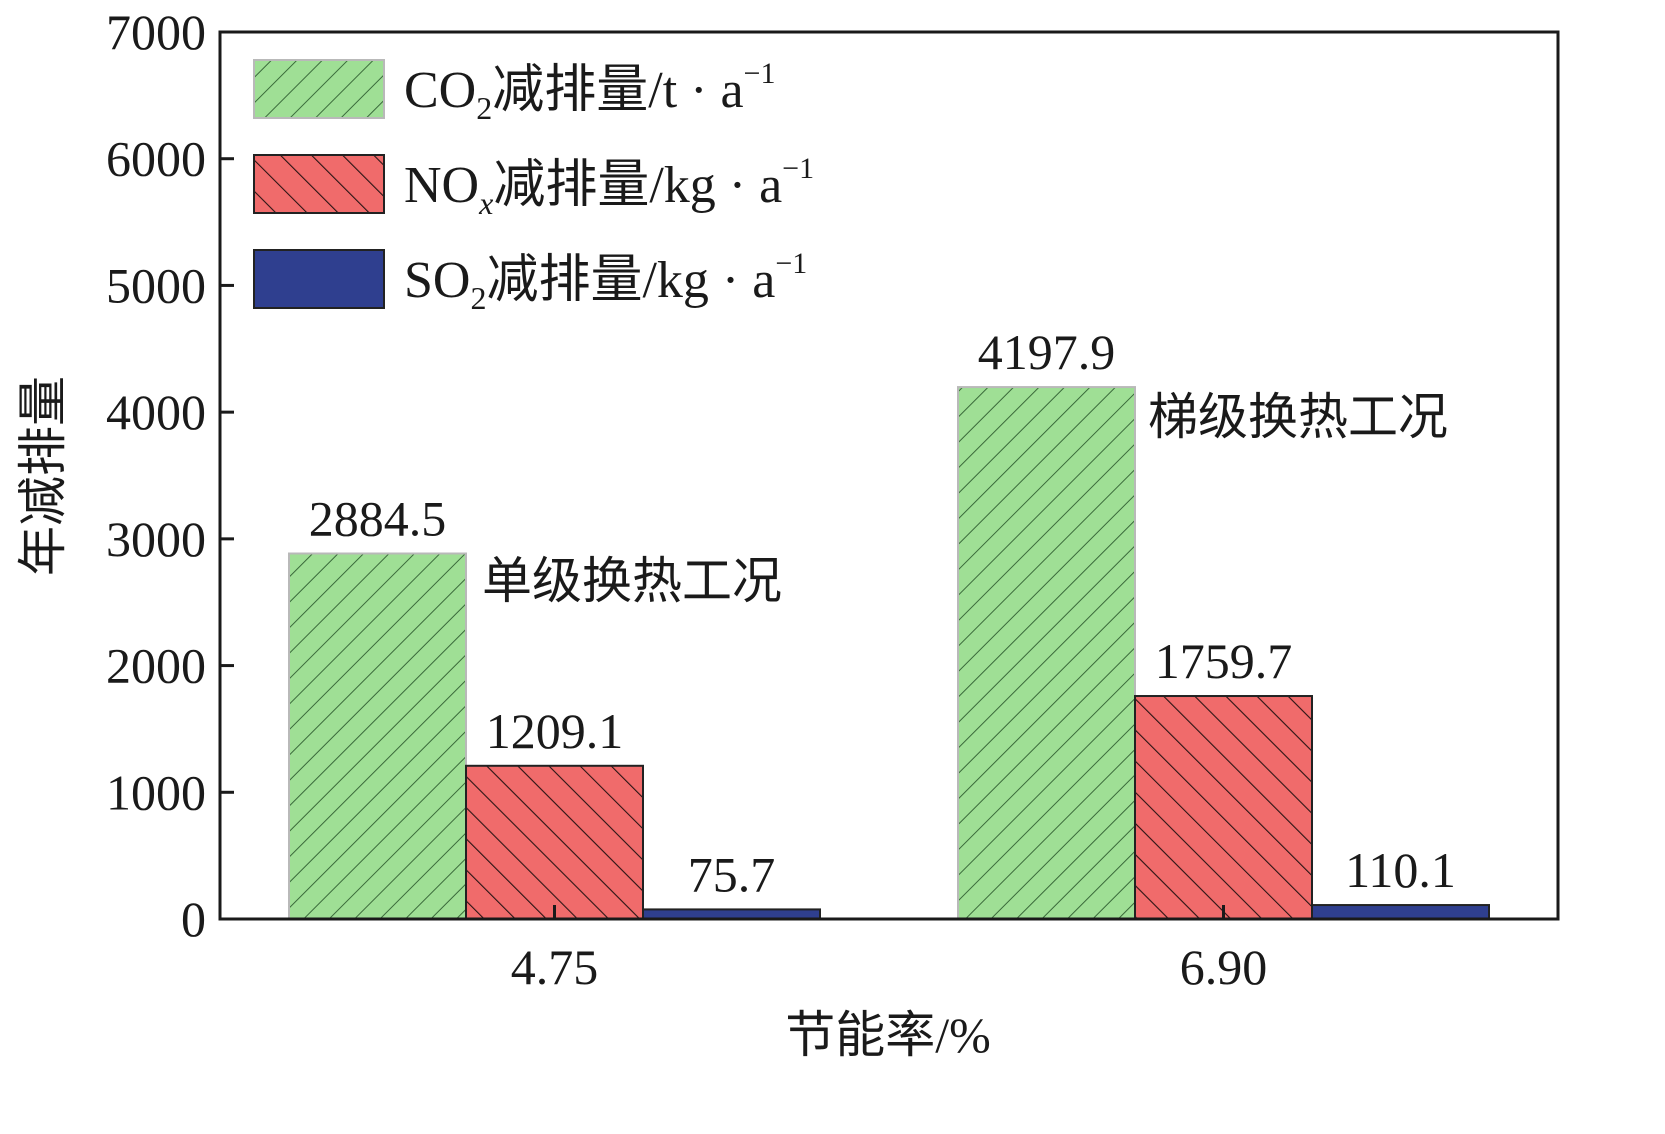 This screenshot has width=1665, height=1134. I want to click on x-axis-title: 节能率/%, so click(888, 1035).